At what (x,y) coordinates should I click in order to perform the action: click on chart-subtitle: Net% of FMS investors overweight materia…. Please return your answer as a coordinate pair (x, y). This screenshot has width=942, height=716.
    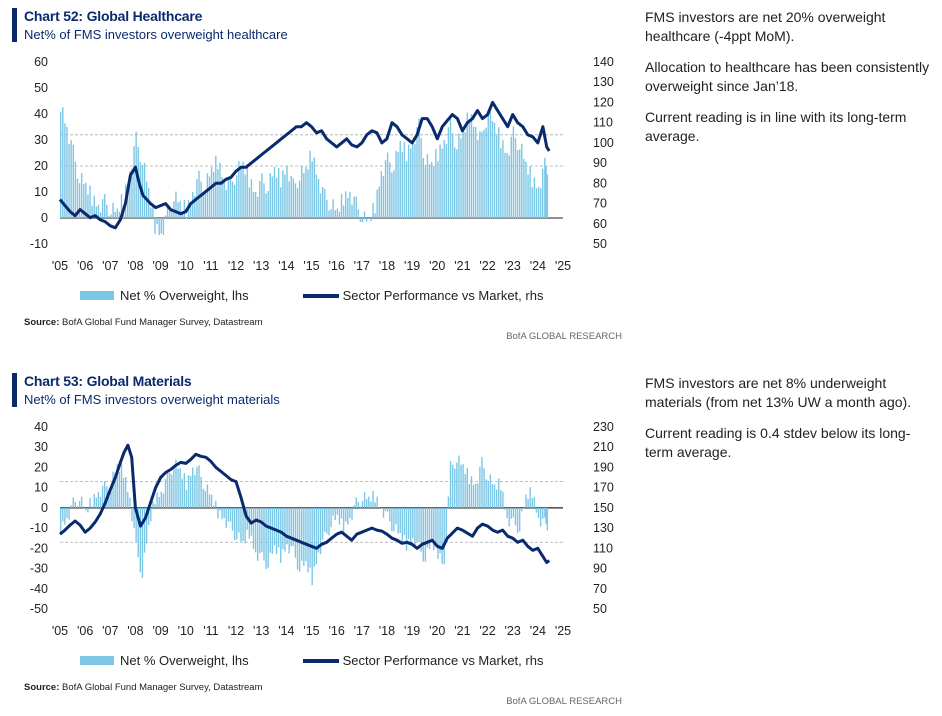
    Looking at the image, I should click on (152, 399).